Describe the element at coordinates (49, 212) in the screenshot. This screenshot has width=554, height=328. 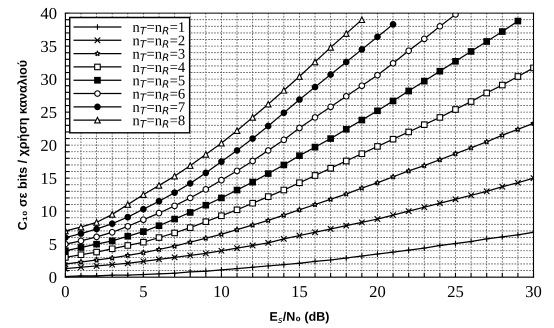
I see `y-tick-label: 10` at that location.